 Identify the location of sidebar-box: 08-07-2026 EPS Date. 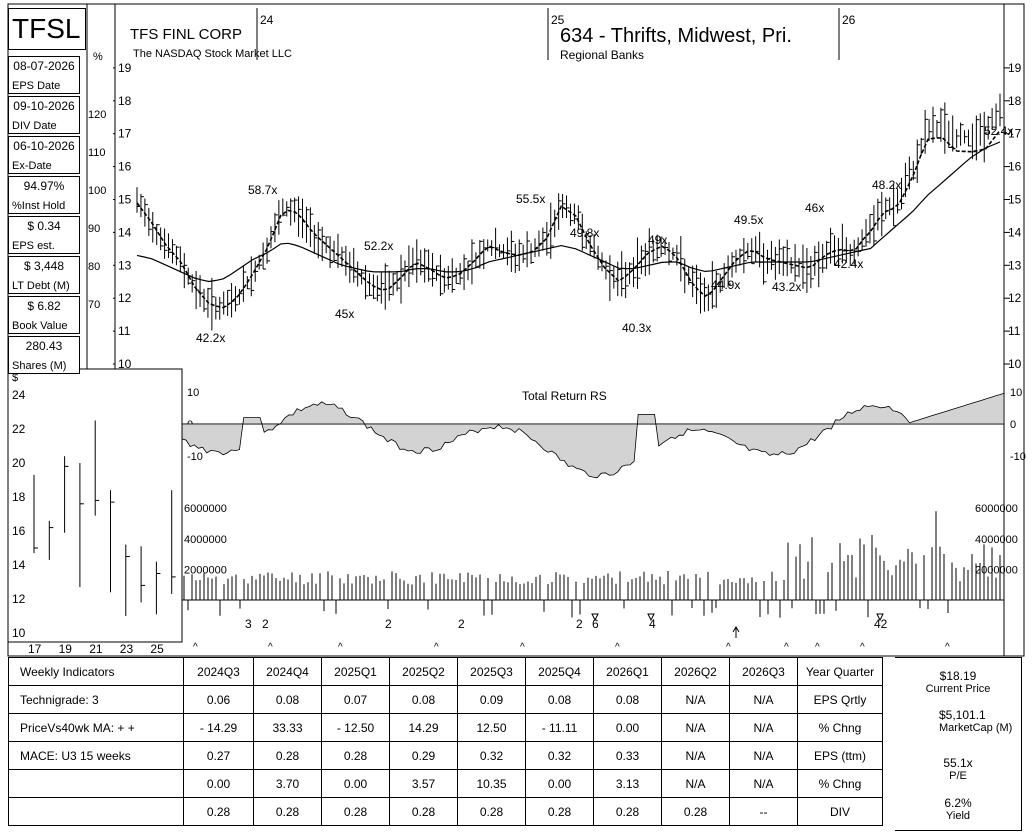
(44, 75).